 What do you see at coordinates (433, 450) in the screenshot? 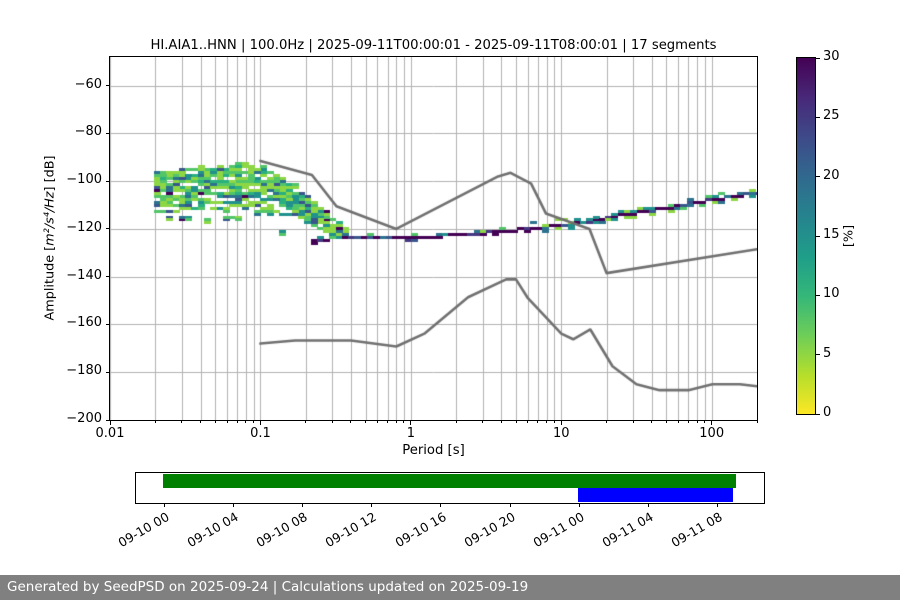
I see `x-axis-label: Period [s]` at bounding box center [433, 450].